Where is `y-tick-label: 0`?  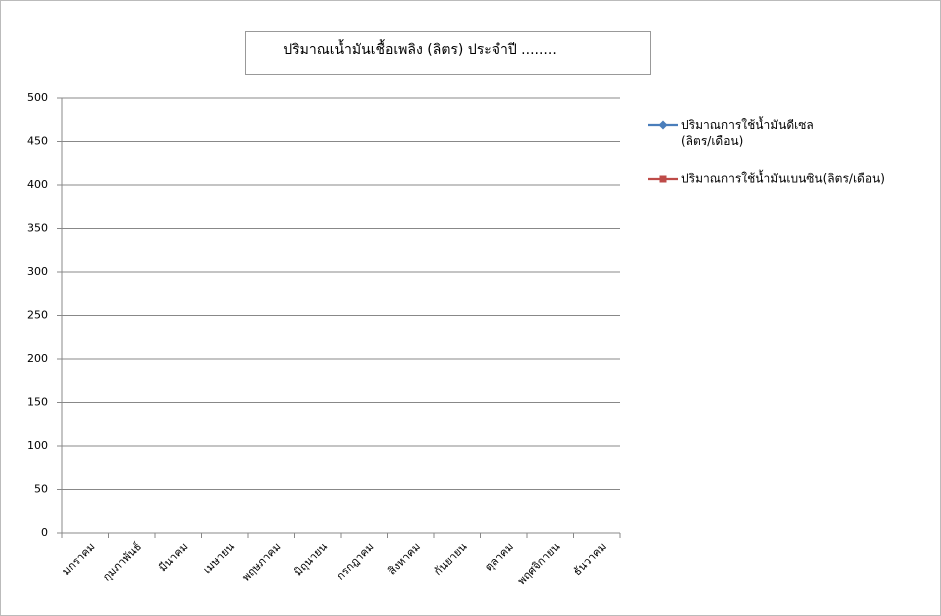 y-tick-label: 0 is located at coordinates (44, 532).